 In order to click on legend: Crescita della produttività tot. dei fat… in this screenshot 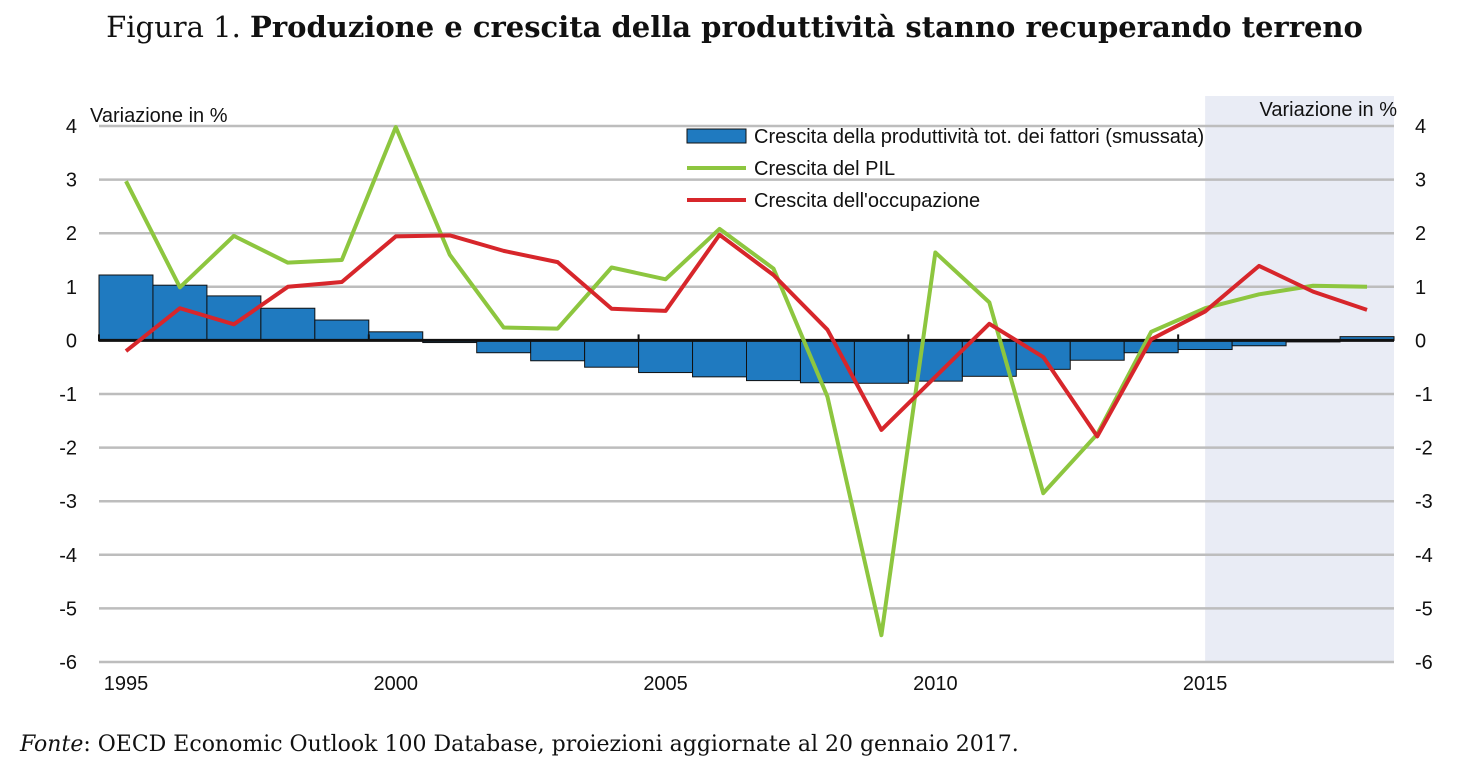, I will do `click(945, 169)`.